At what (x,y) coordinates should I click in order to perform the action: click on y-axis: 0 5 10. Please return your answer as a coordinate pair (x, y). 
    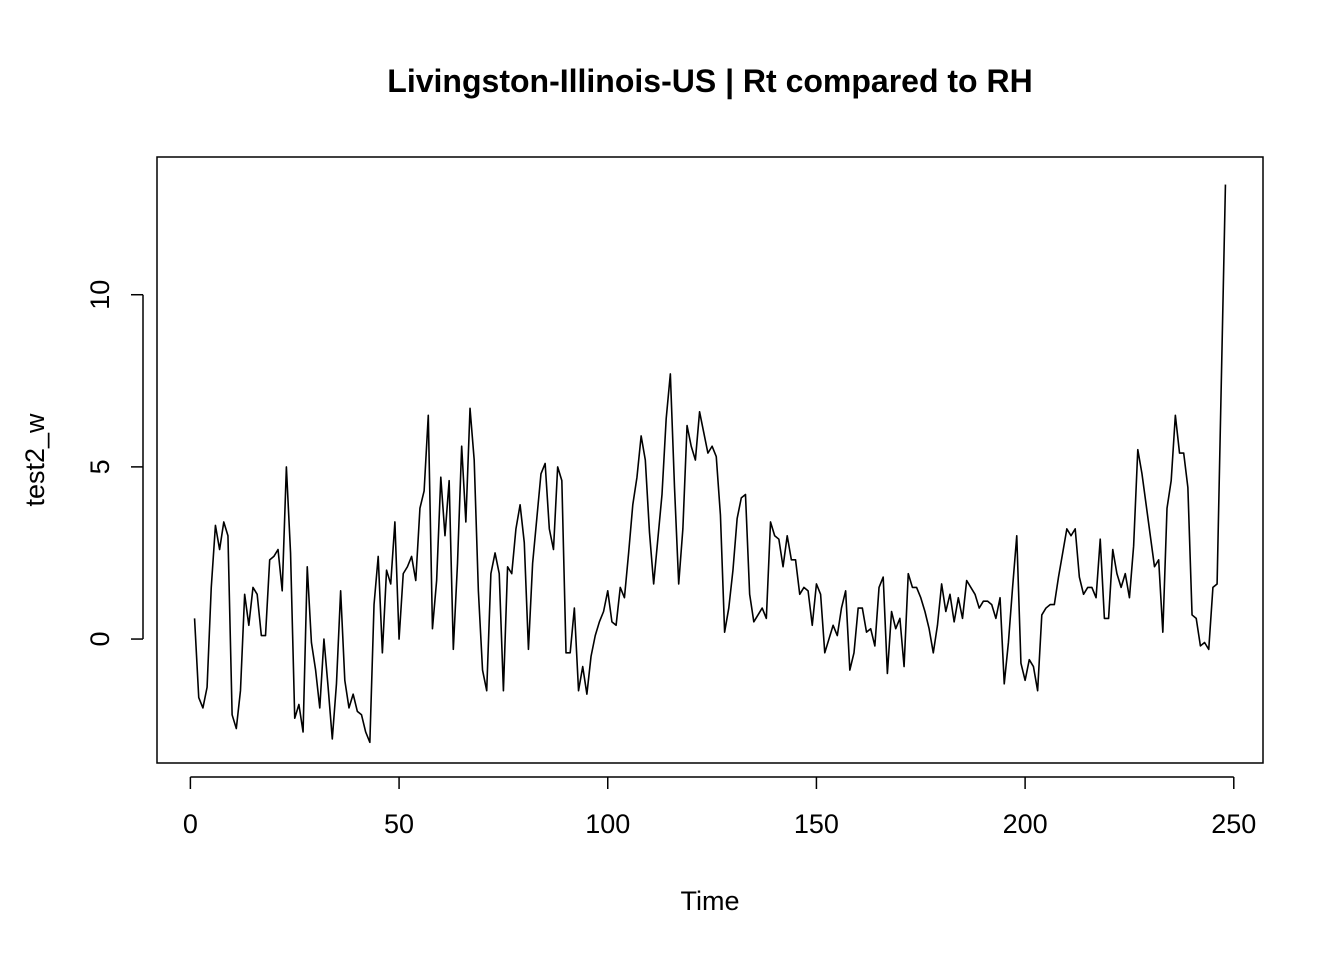
    Looking at the image, I should click on (114, 463).